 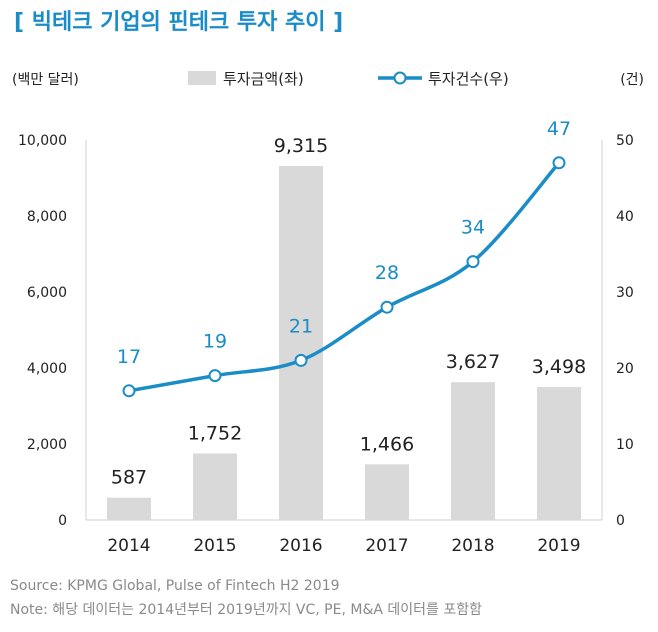 What do you see at coordinates (559, 367) in the screenshot?
I see `bar-value-label: 3,498` at bounding box center [559, 367].